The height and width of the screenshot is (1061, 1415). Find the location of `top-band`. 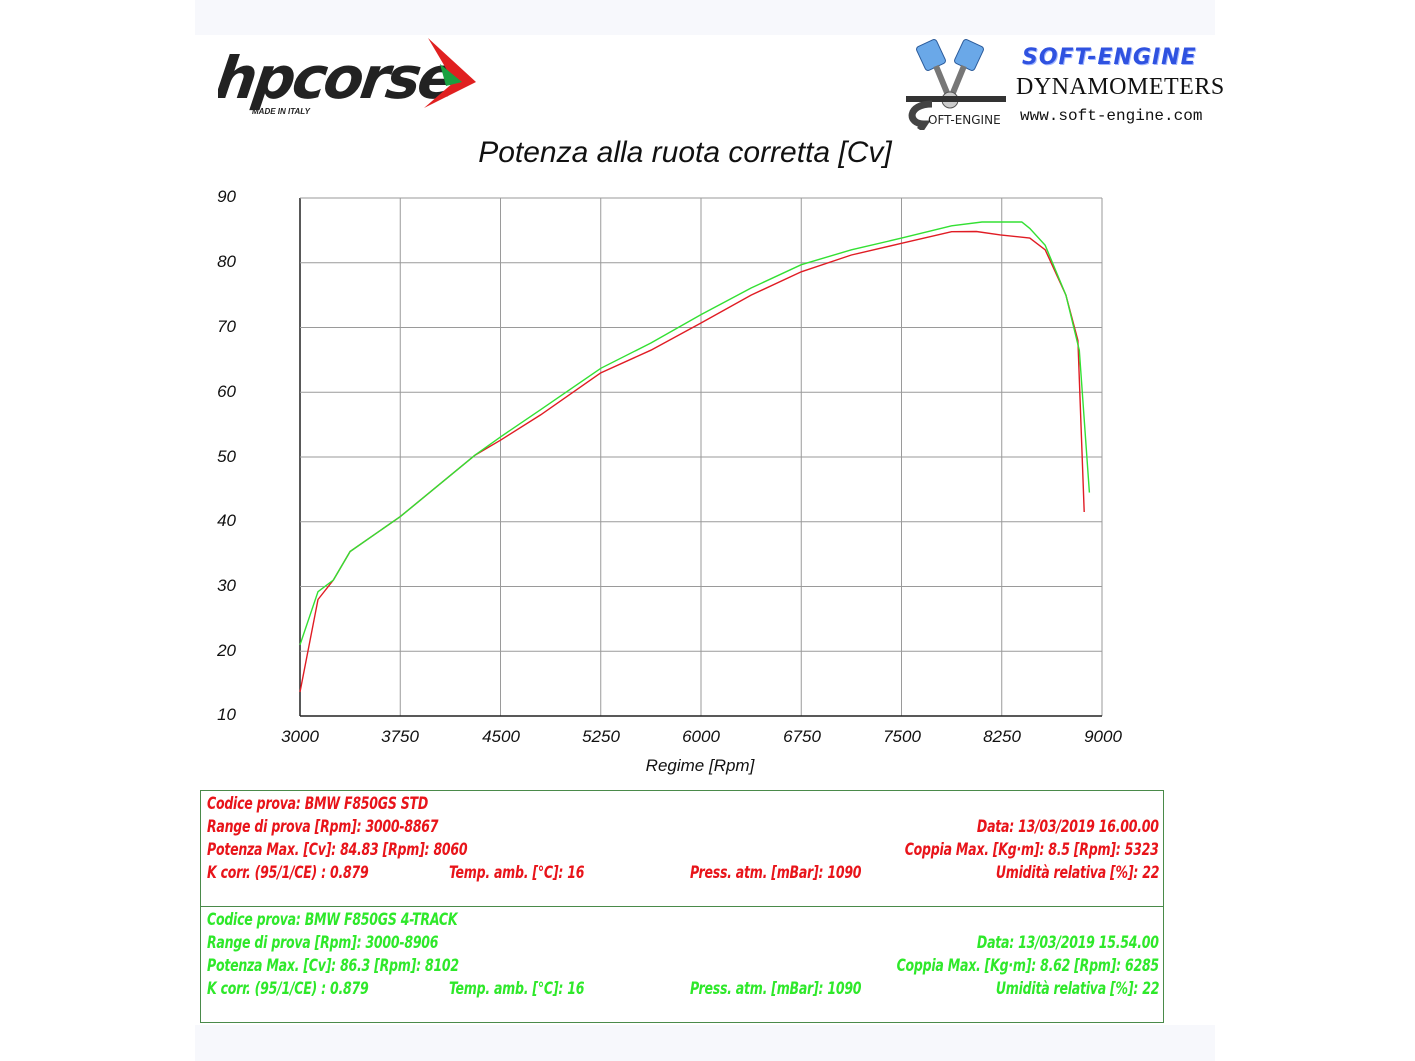

top-band is located at coordinates (705, 17).